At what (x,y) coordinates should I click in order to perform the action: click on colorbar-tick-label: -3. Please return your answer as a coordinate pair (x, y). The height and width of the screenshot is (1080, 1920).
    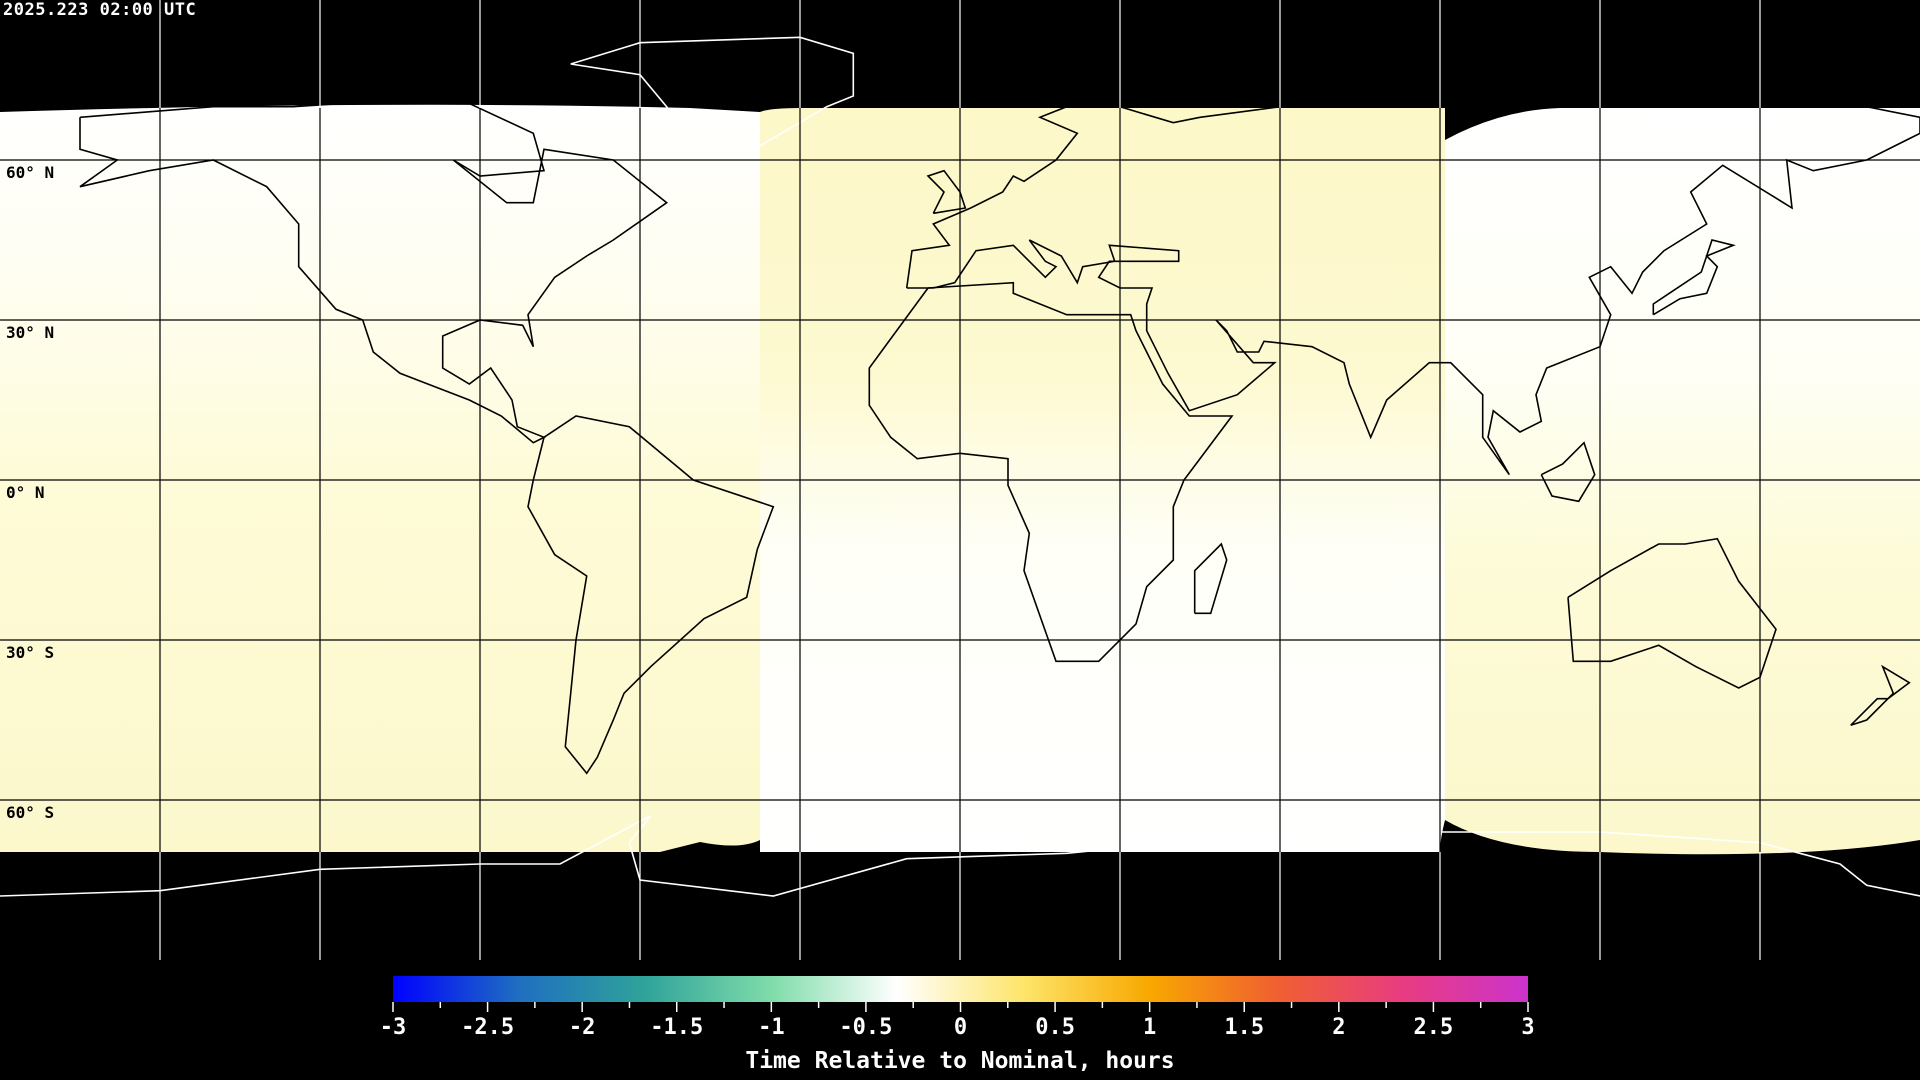
    Looking at the image, I should click on (393, 1027).